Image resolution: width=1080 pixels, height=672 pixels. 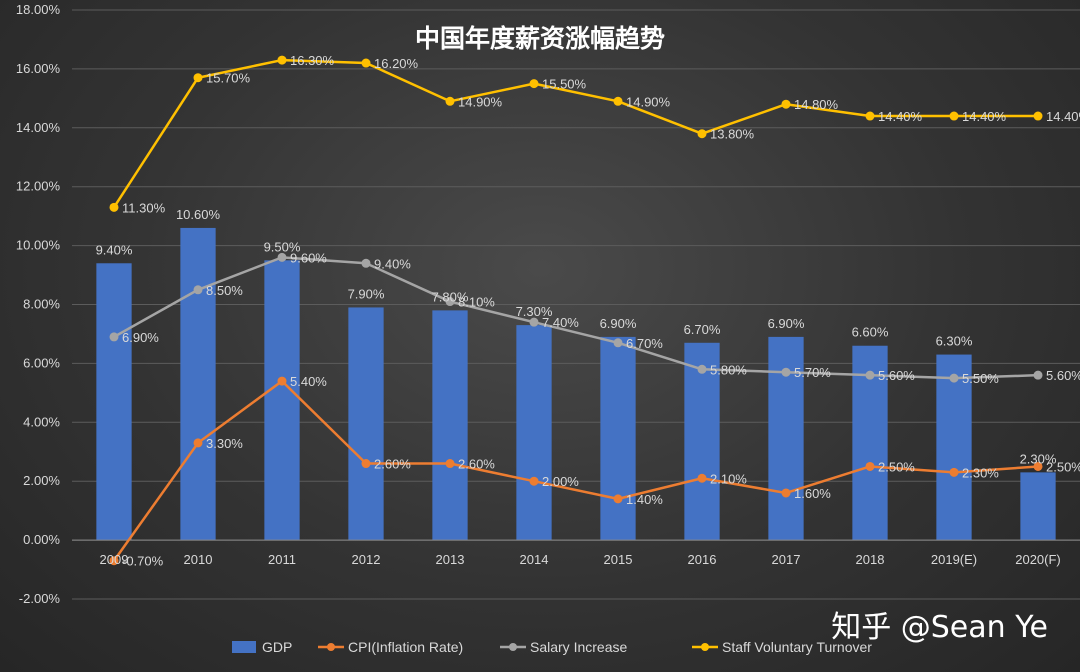 What do you see at coordinates (450, 296) in the screenshot?
I see `gdp-data-label: 7.80%` at bounding box center [450, 296].